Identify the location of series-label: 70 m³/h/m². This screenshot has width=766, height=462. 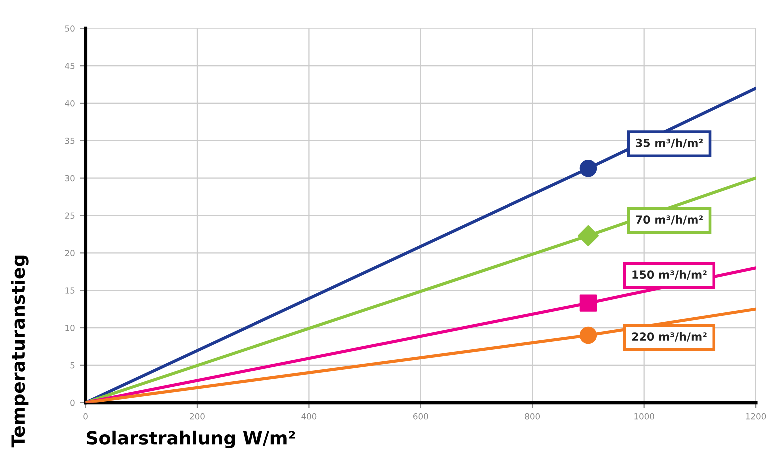
(669, 220).